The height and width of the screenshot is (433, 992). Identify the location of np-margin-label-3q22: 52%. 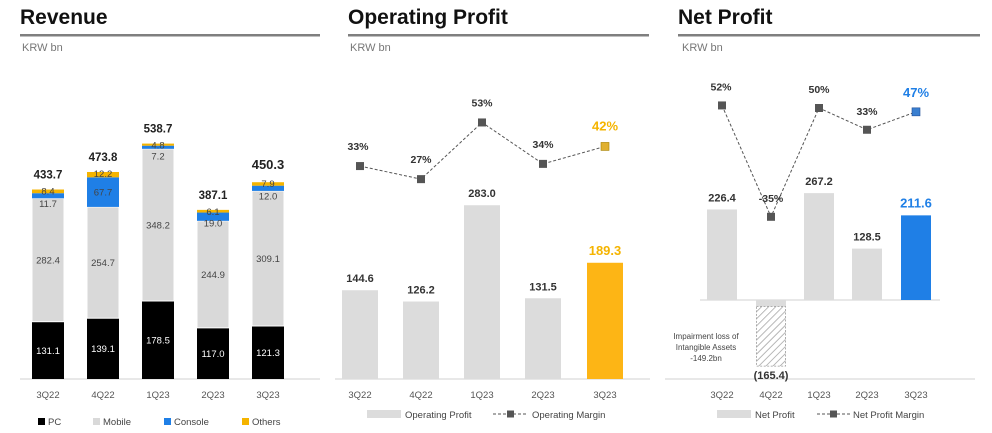
(721, 87).